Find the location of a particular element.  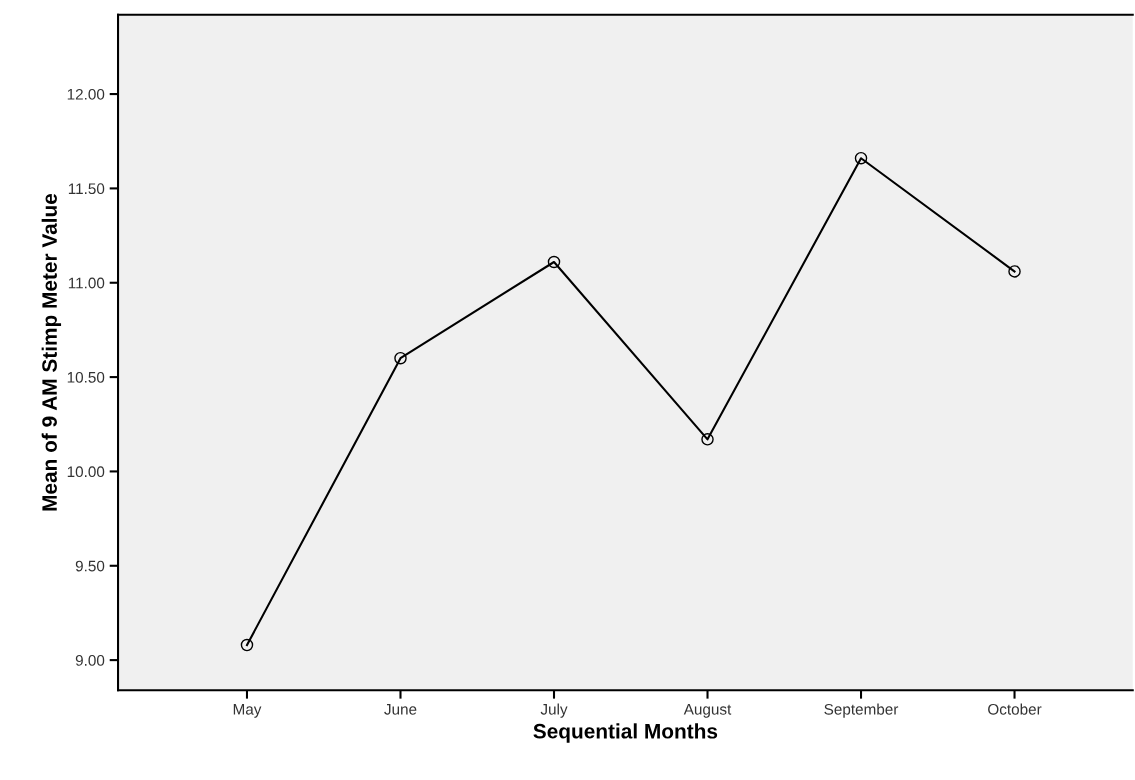

y-tick-label: 10.50 is located at coordinates (86, 377).